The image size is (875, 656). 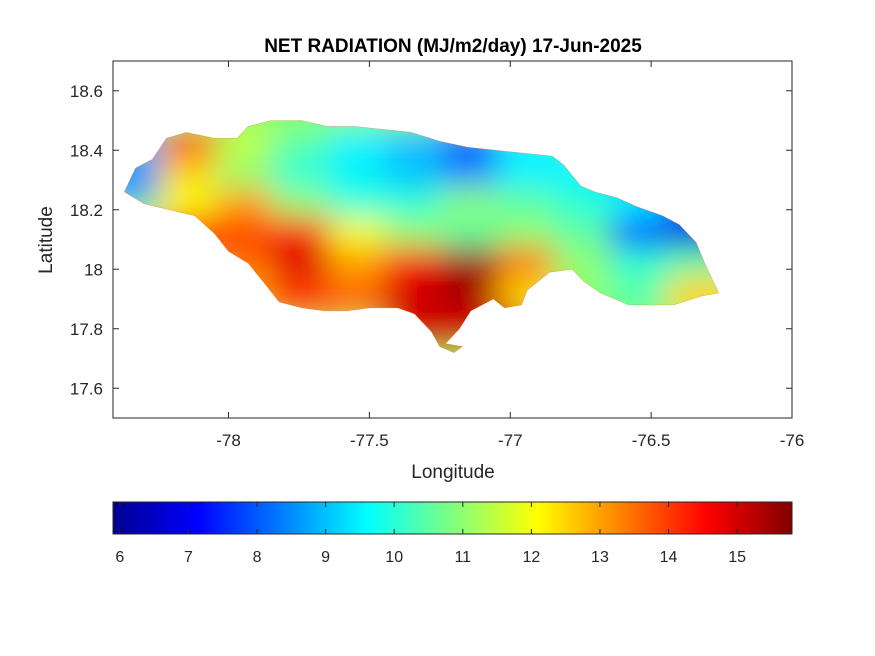 What do you see at coordinates (93, 269) in the screenshot?
I see `y-tick-label: 18` at bounding box center [93, 269].